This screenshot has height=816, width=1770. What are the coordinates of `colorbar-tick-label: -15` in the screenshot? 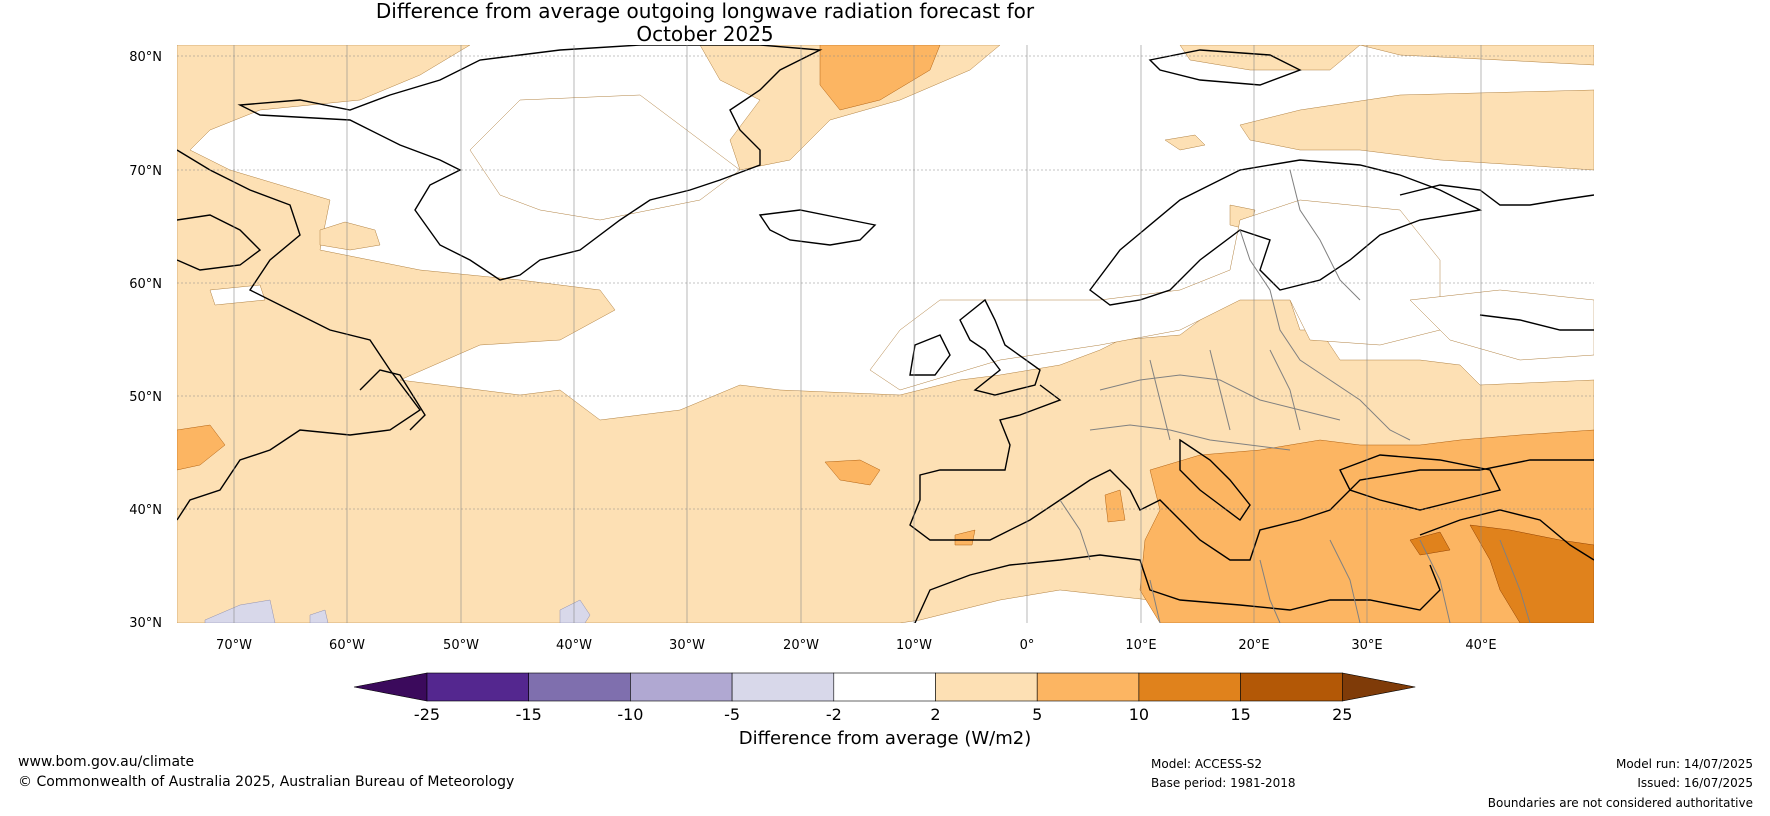 It's located at (529, 714).